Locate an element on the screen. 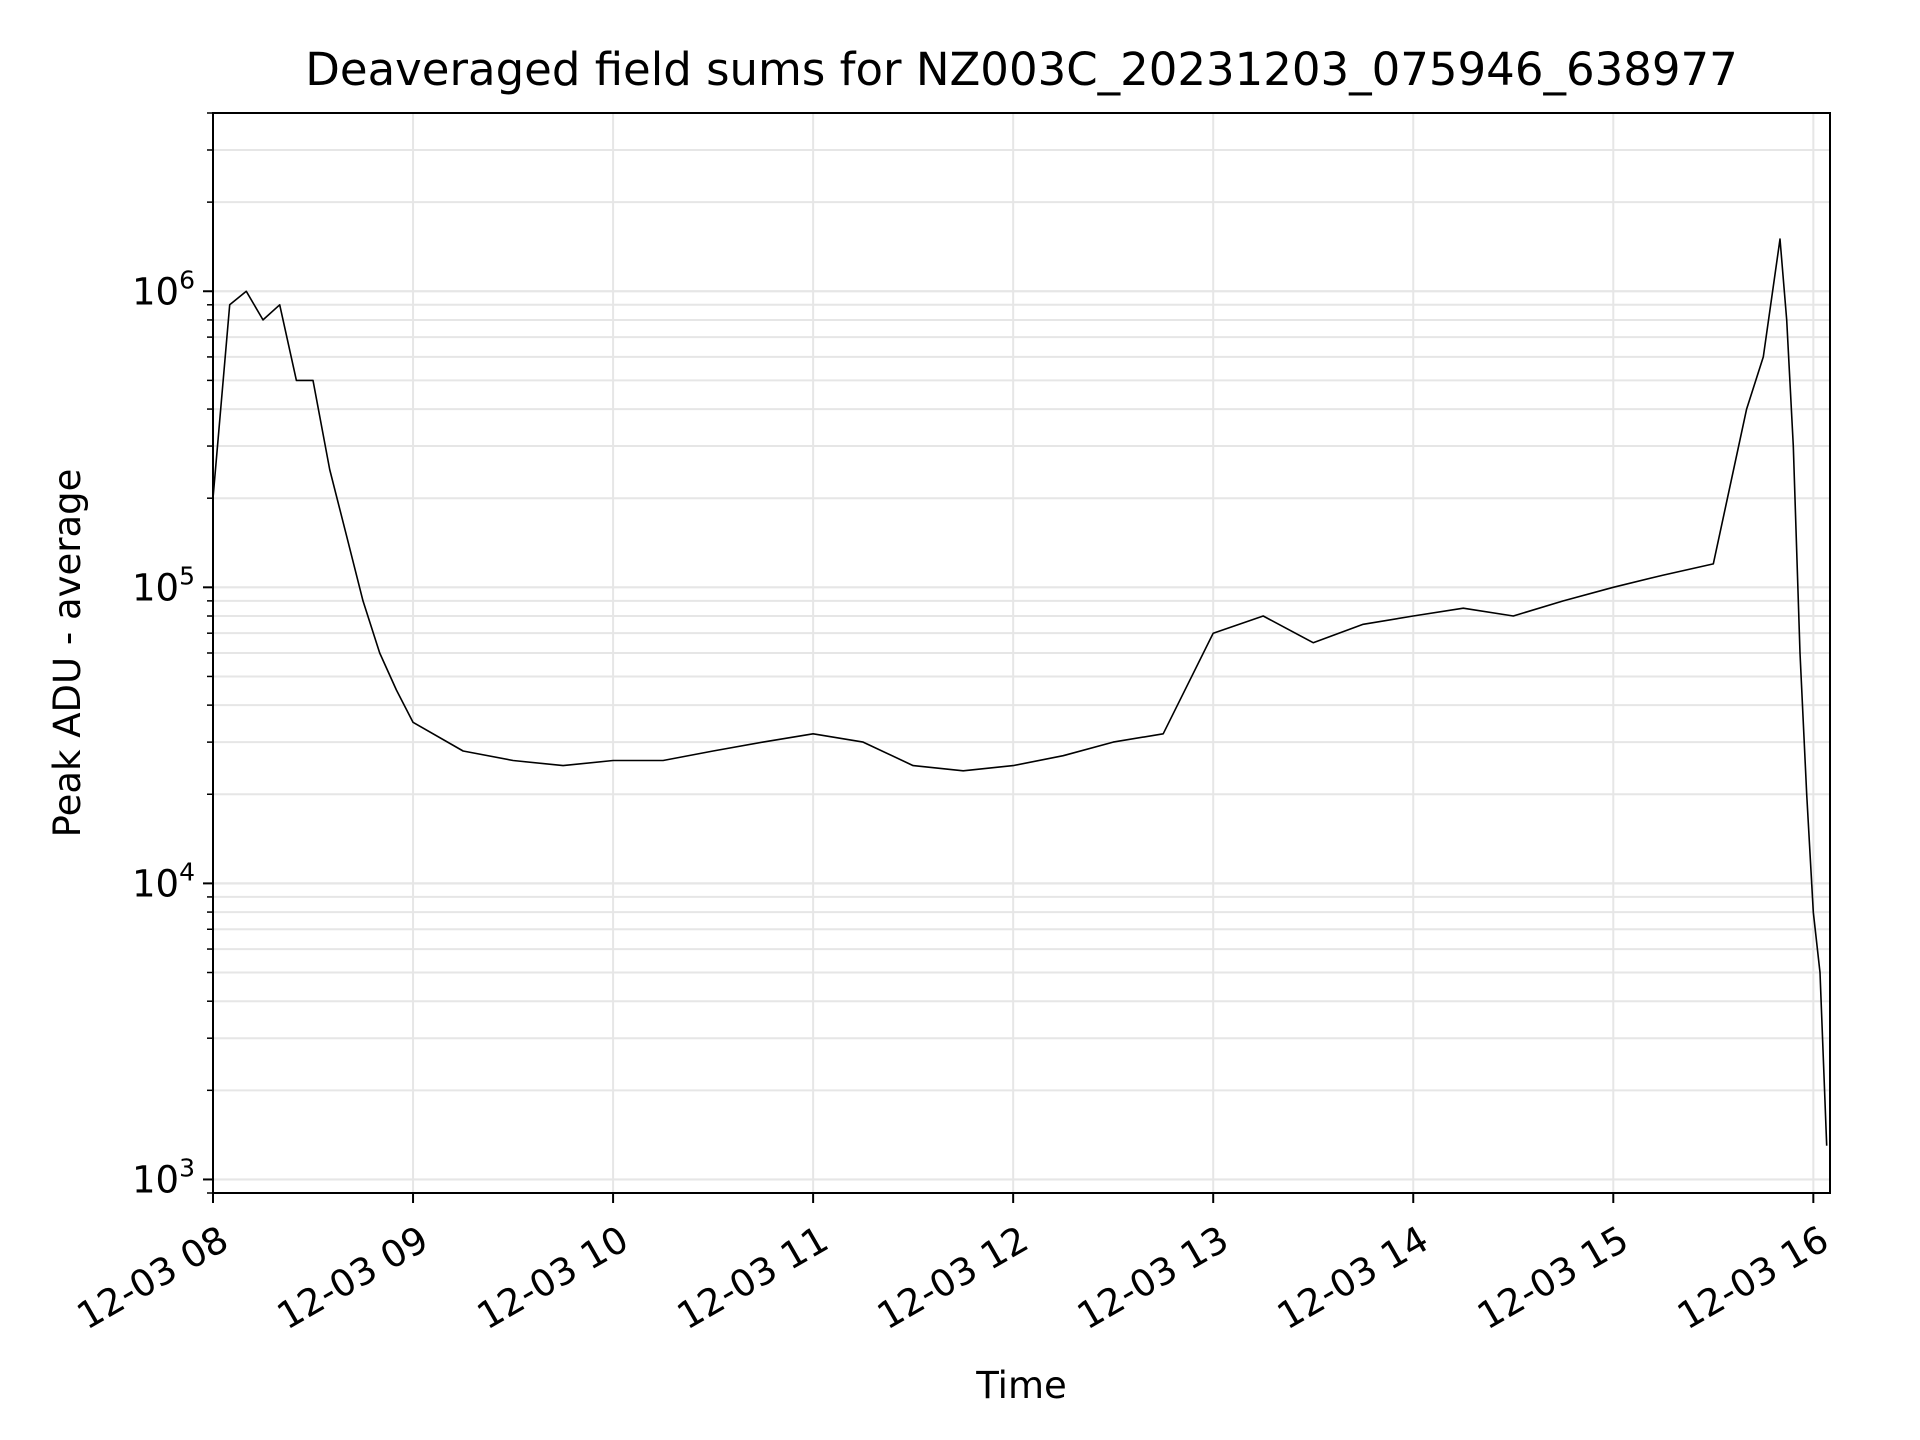 This screenshot has width=1920, height=1440. x-tick-label: 12-03 10 is located at coordinates (553, 1278).